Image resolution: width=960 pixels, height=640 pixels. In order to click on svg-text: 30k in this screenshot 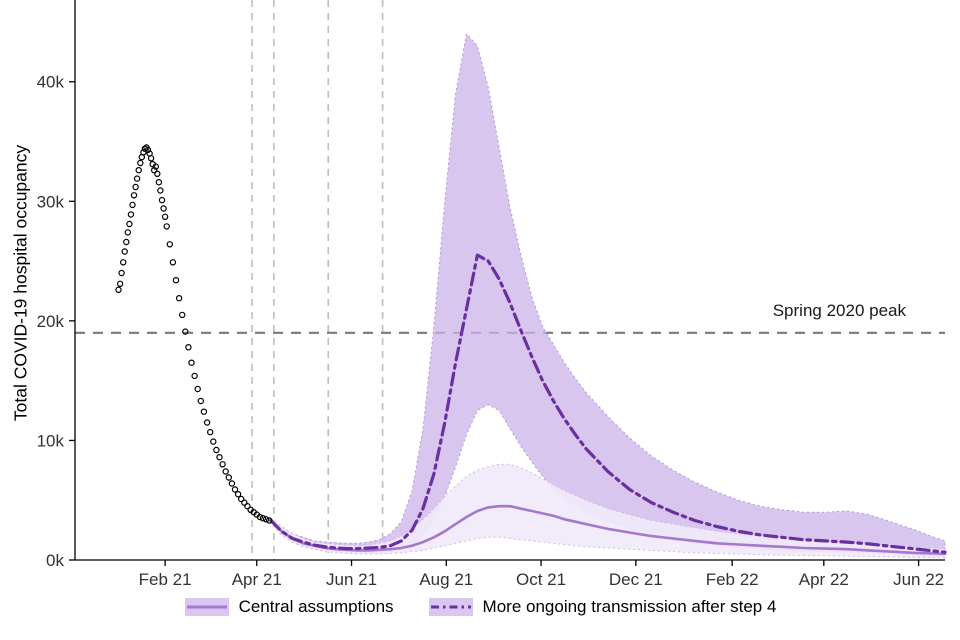, I will do `click(51, 201)`.